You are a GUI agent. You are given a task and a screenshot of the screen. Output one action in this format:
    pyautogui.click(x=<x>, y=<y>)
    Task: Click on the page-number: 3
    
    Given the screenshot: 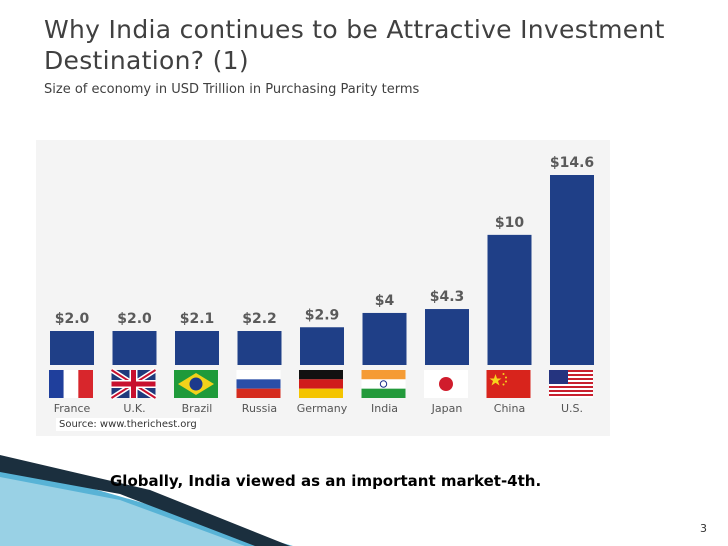 What is the action you would take?
    pyautogui.click(x=703, y=528)
    